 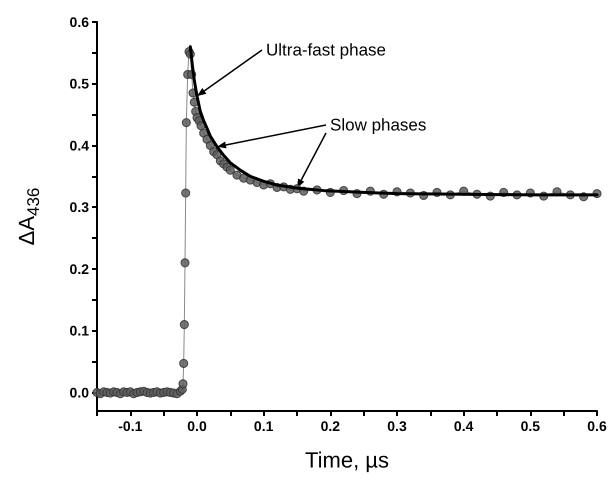 I want to click on y-tick-label: 0.5, so click(x=80, y=84).